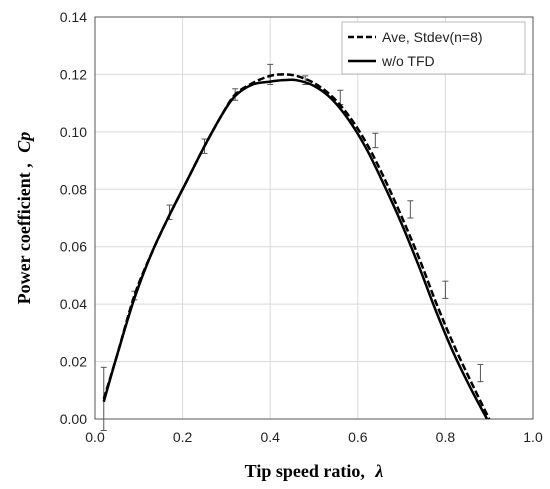  Describe the element at coordinates (73, 189) in the screenshot. I see `y-tick-label: 0.08` at that location.